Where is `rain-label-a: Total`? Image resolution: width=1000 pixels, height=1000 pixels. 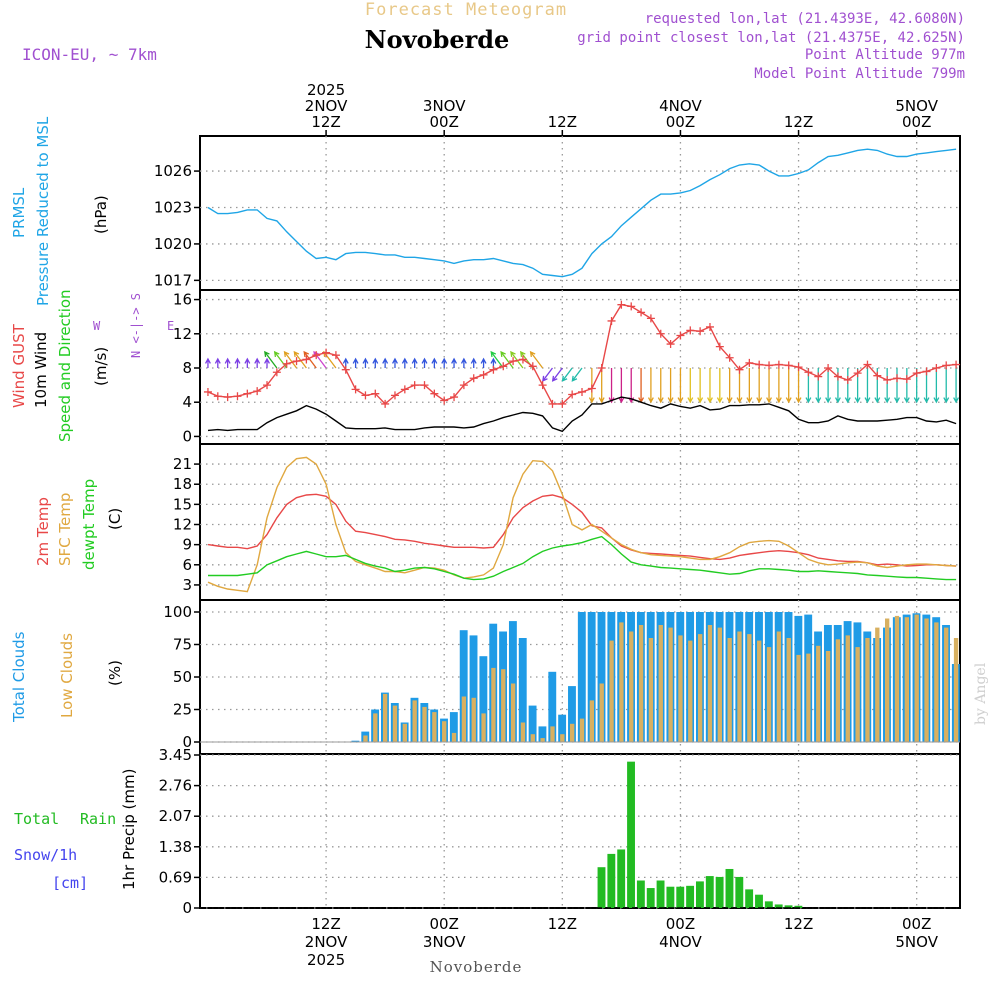
rain-label-a: Total is located at coordinates (36, 819).